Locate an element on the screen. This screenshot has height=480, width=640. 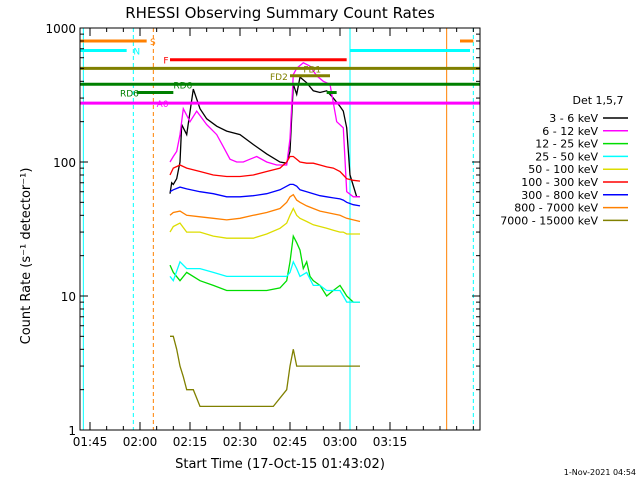
x-tick-label: 03:00 is located at coordinates (340, 442).